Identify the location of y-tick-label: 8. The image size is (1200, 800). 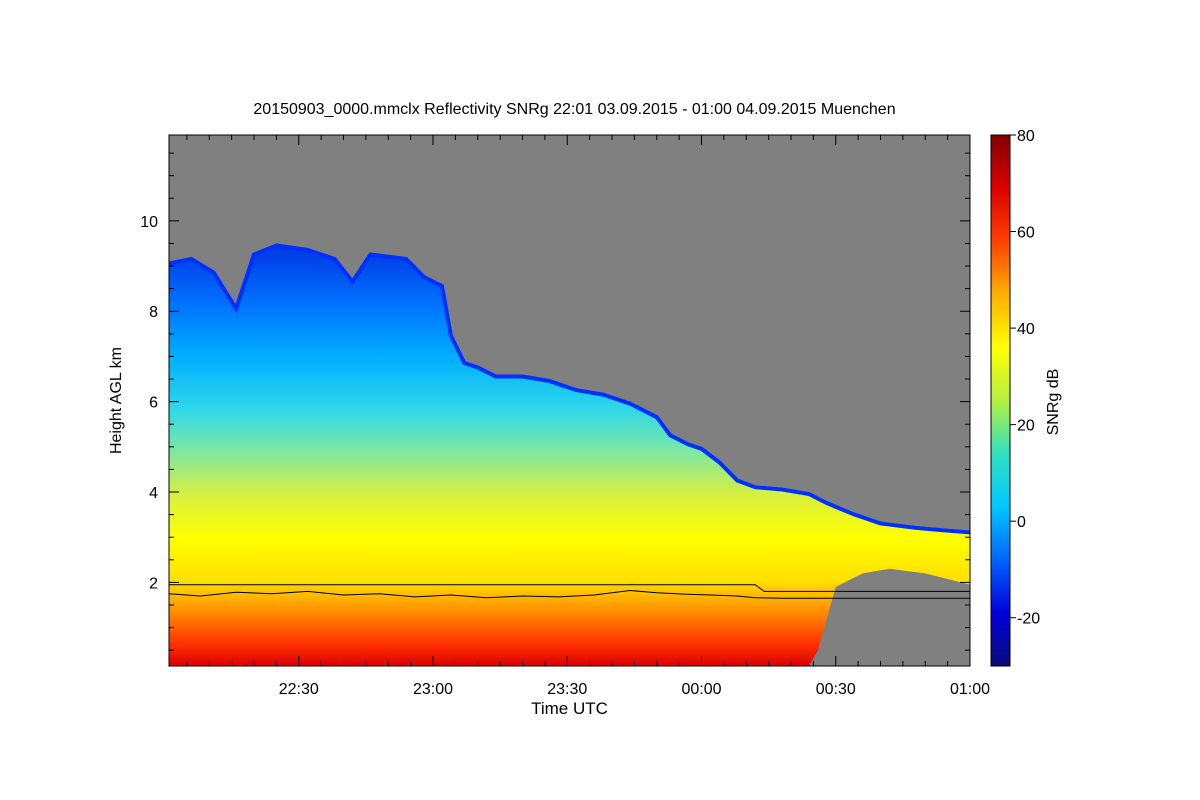
(153, 312).